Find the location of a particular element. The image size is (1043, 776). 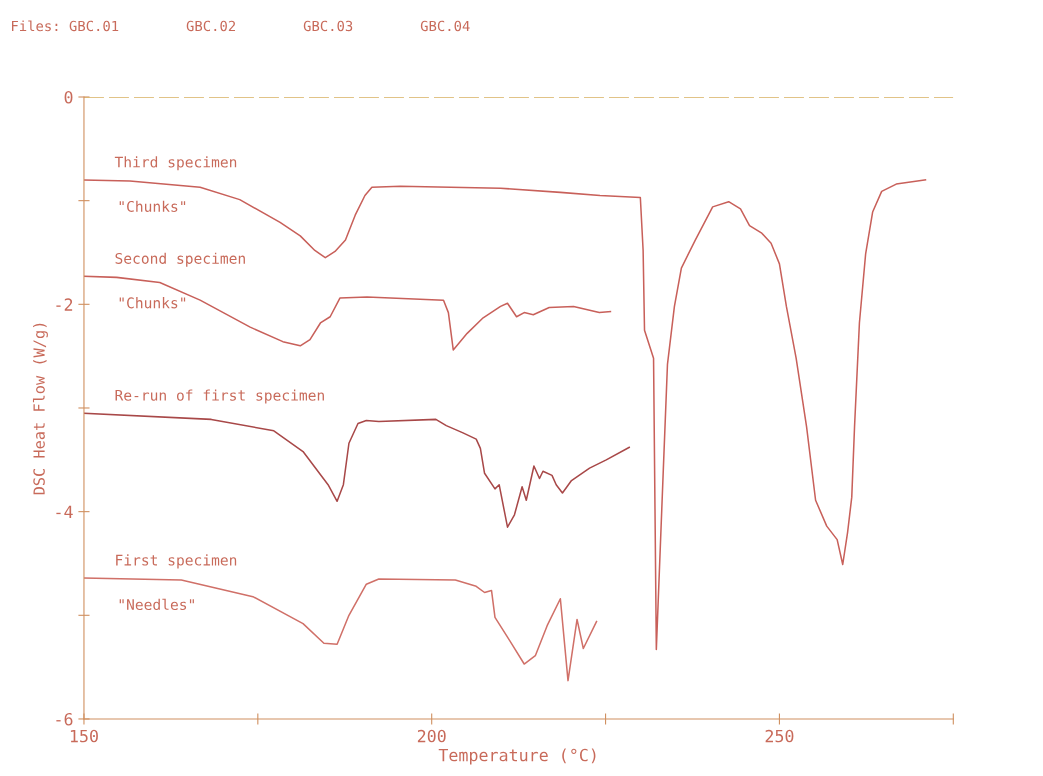

x-axis-title: Temperature (°C) is located at coordinates (517, 756).